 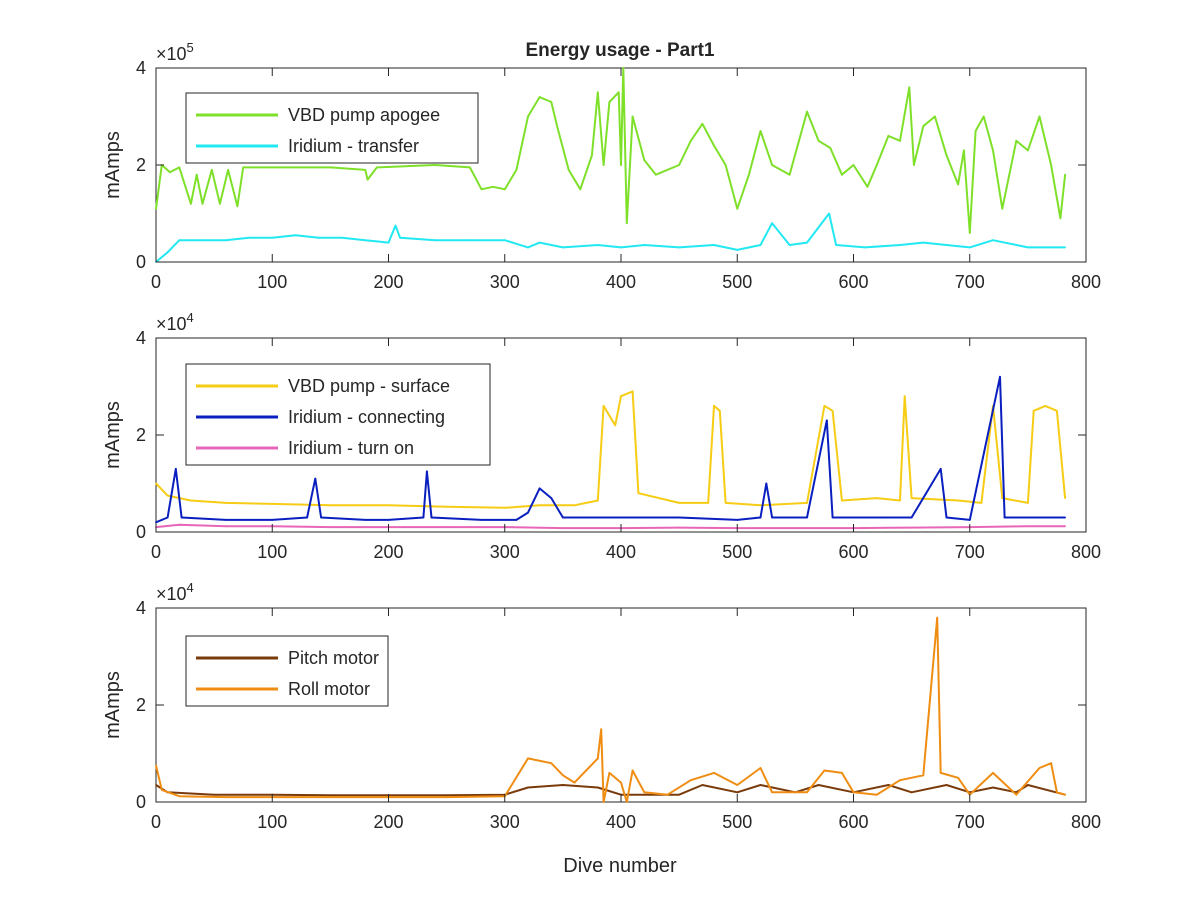 I want to click on x-tick-label: 600, so click(x=853, y=822).